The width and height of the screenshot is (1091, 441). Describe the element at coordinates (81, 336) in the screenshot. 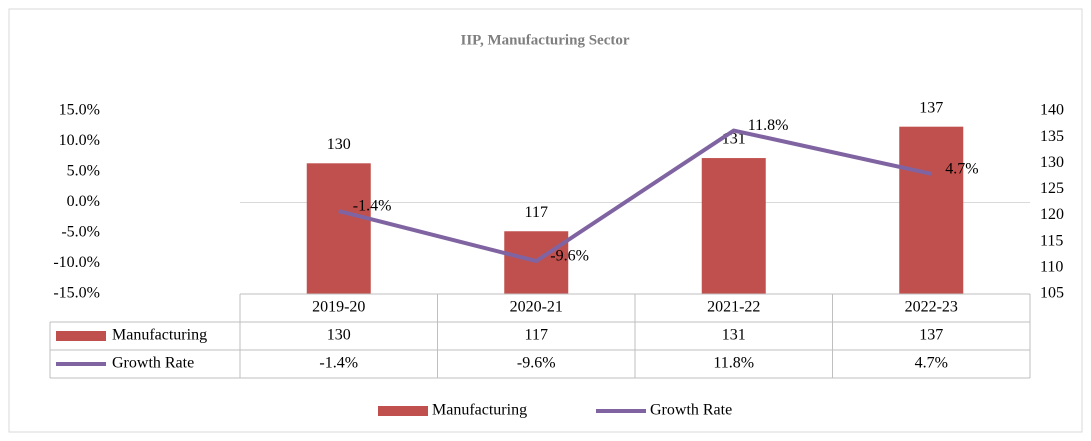

I see `table-key` at that location.